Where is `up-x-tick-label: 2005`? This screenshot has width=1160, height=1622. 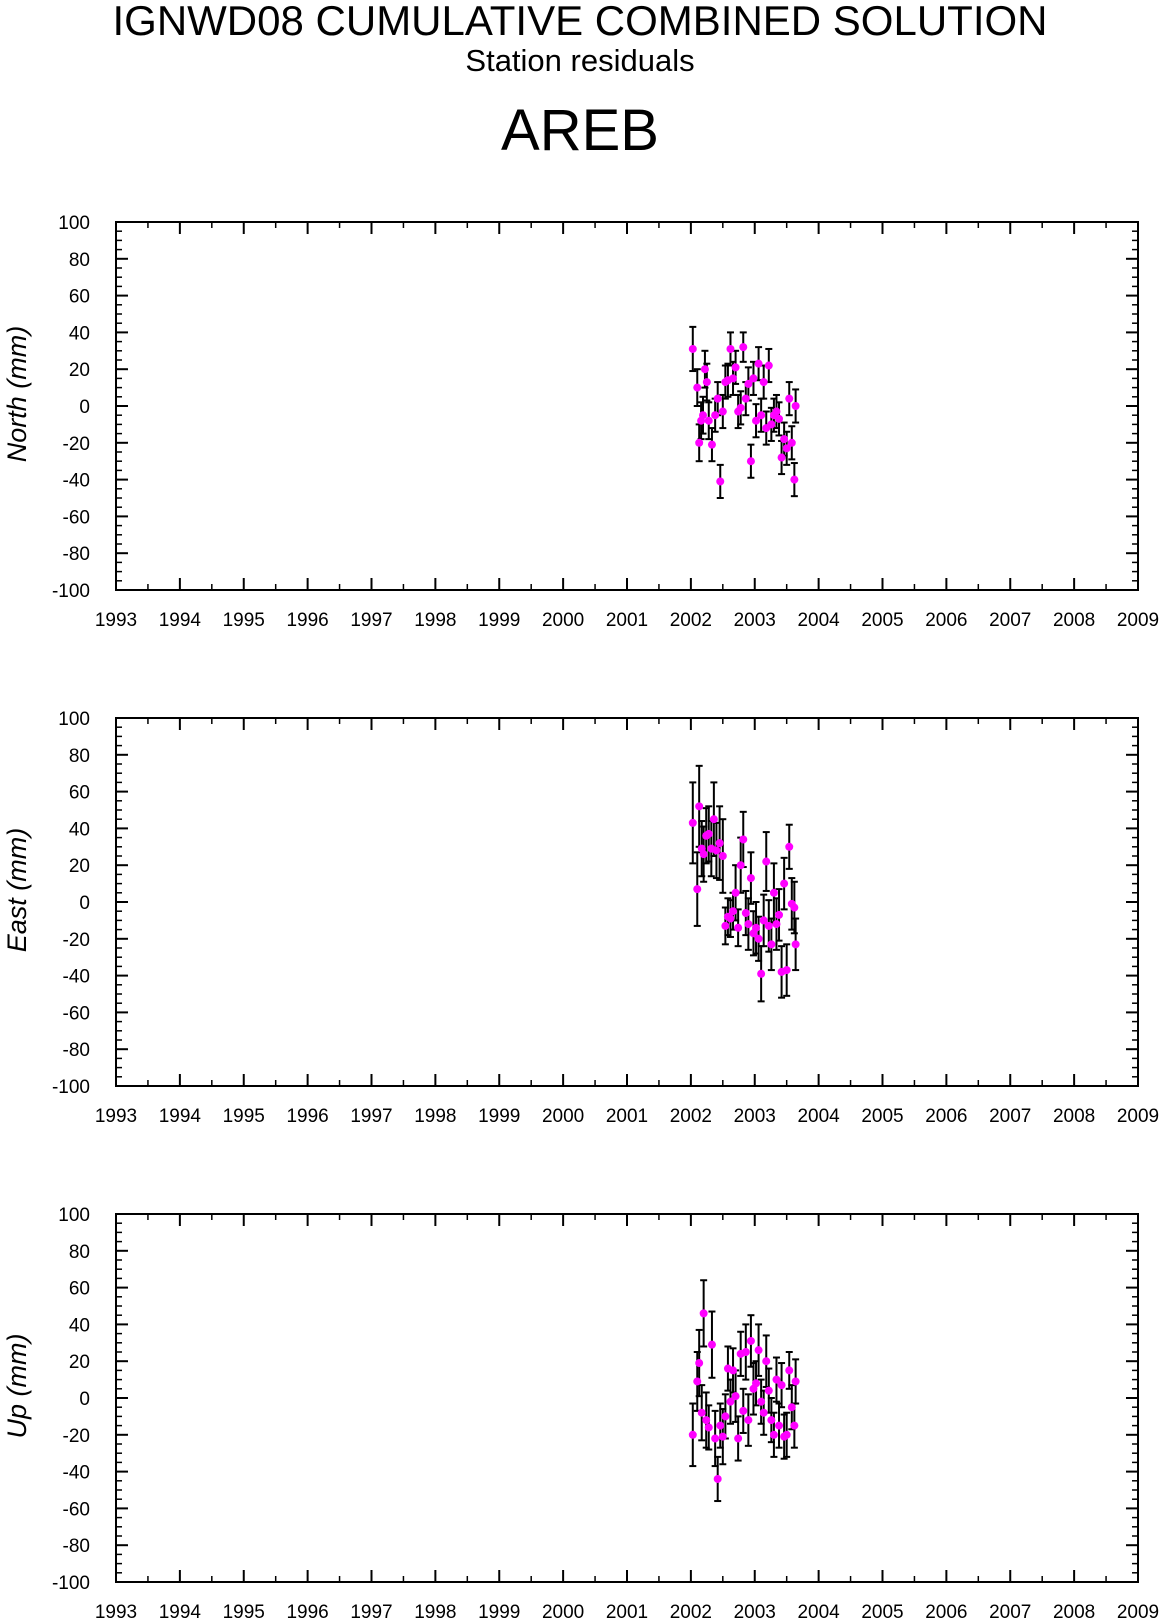 up-x-tick-label: 2005 is located at coordinates (882, 1612).